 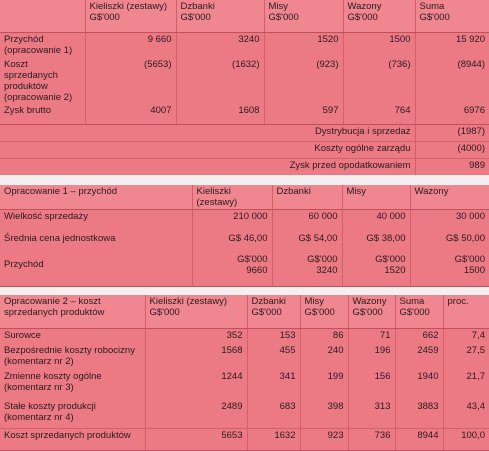 I want to click on cell-text: 100,0, so click(x=473, y=435).